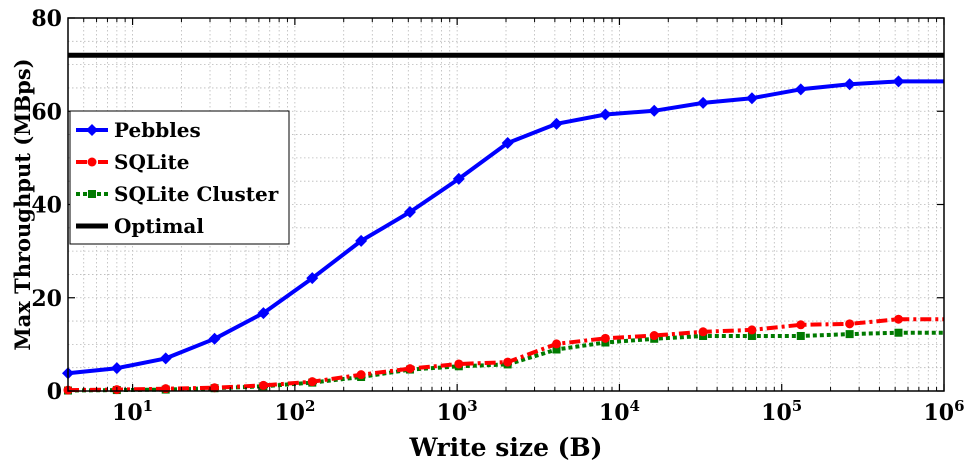 This screenshot has height=470, width=970. I want to click on y-tick-label: 60, so click(46, 112).